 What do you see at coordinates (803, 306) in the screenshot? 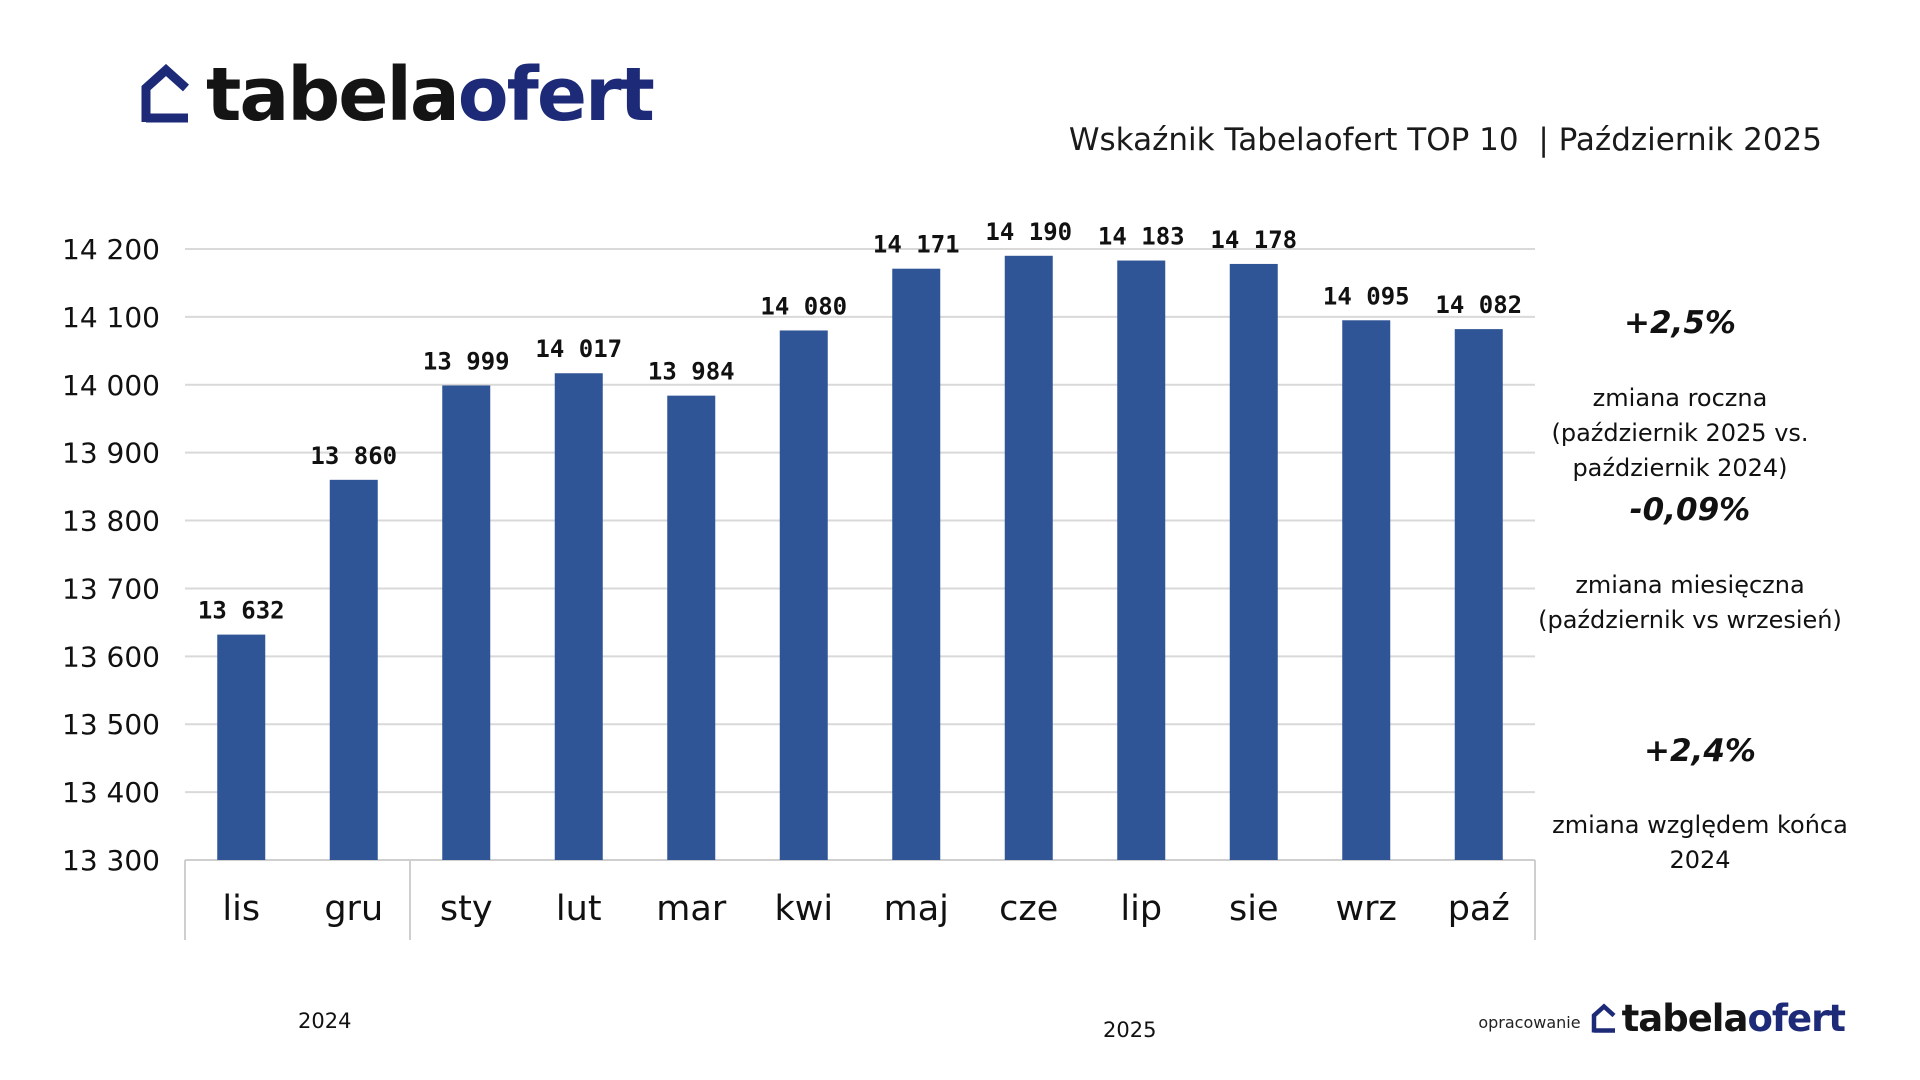
I see `bar-value-label: 14 080` at bounding box center [803, 306].